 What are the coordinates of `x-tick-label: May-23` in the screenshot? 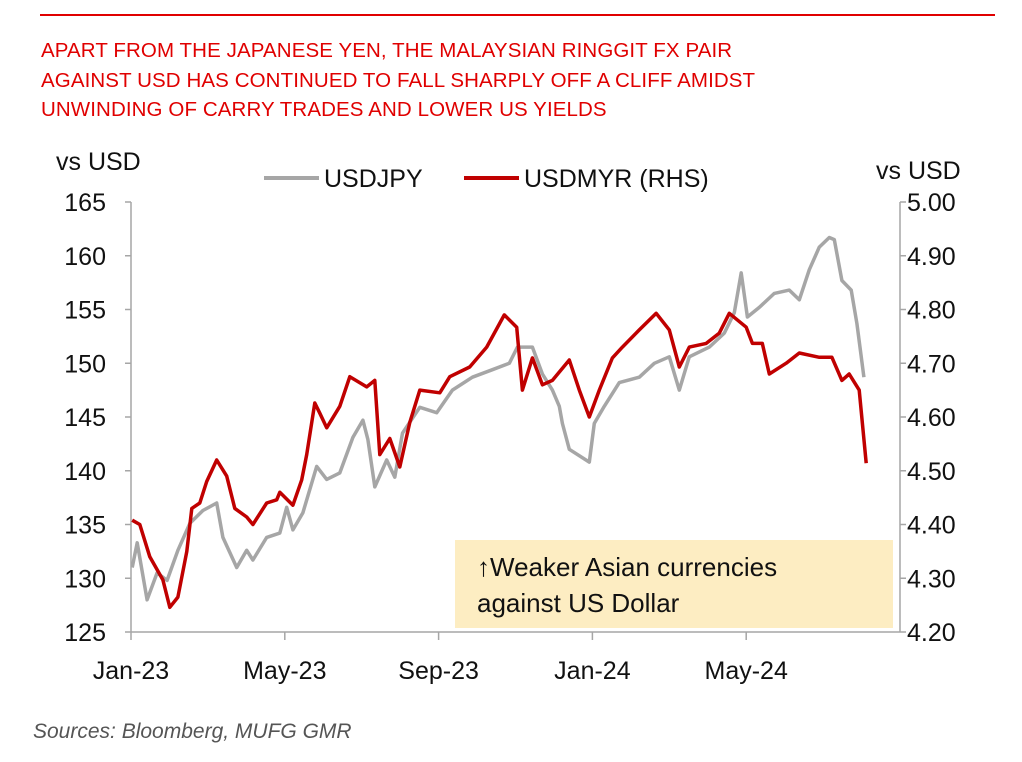 It's located at (284, 671).